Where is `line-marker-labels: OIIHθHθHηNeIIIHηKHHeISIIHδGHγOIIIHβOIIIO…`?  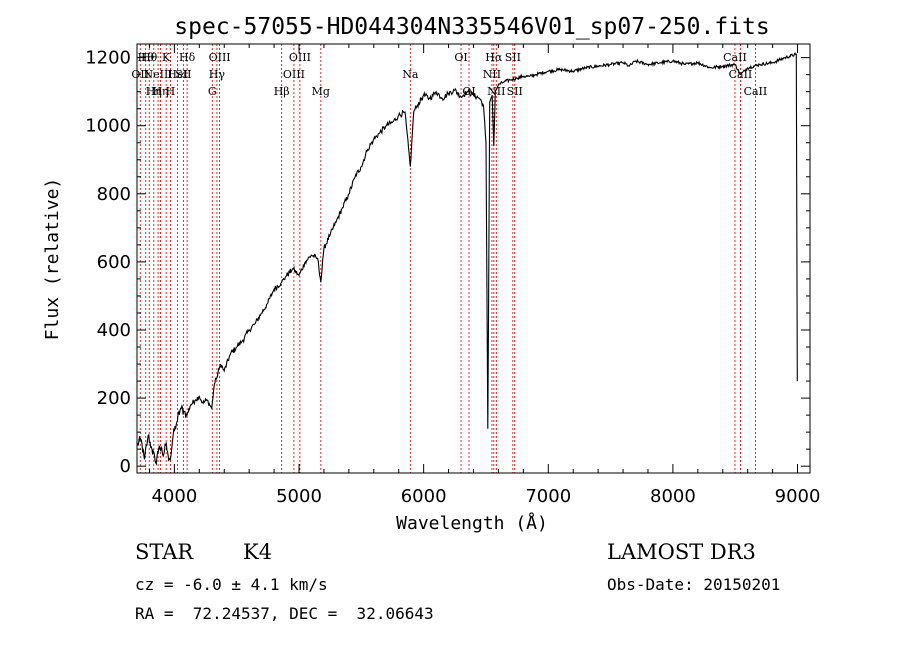
line-marker-labels: OIIHθHθHηNeIIIHηKHHeISIIHδGHγOIIIHβOIIIO… is located at coordinates (449, 74).